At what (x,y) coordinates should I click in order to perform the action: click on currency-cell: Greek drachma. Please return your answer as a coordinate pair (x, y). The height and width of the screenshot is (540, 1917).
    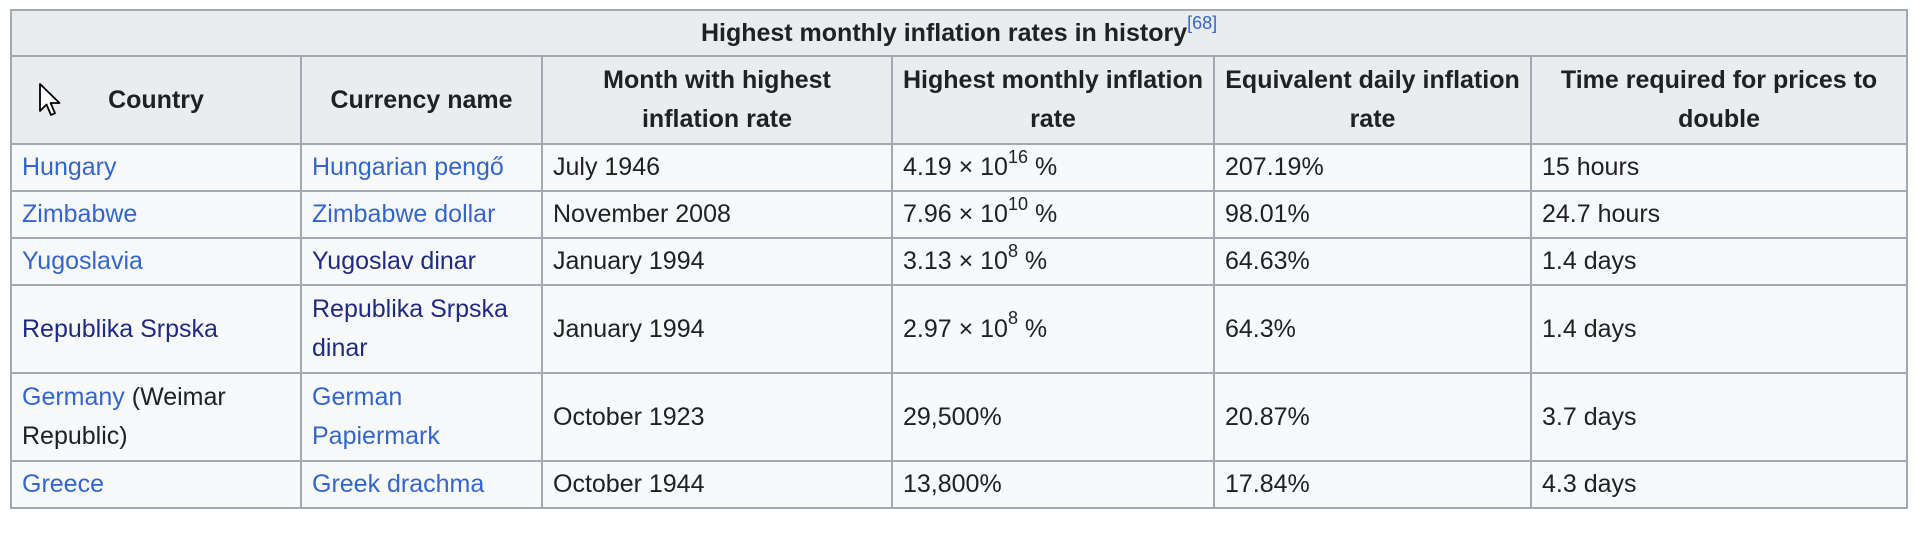
    Looking at the image, I should click on (421, 484).